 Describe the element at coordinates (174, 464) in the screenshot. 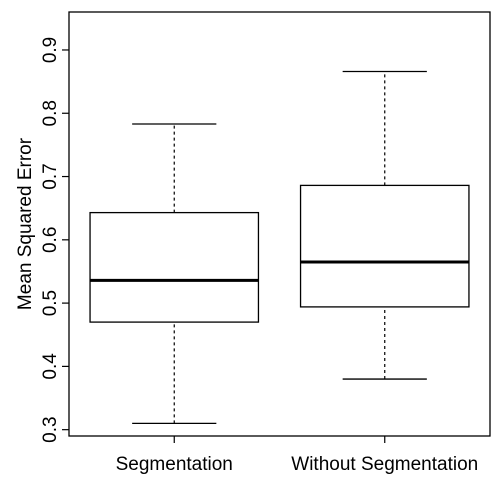

I see `x-tick-label: Segmentation` at that location.